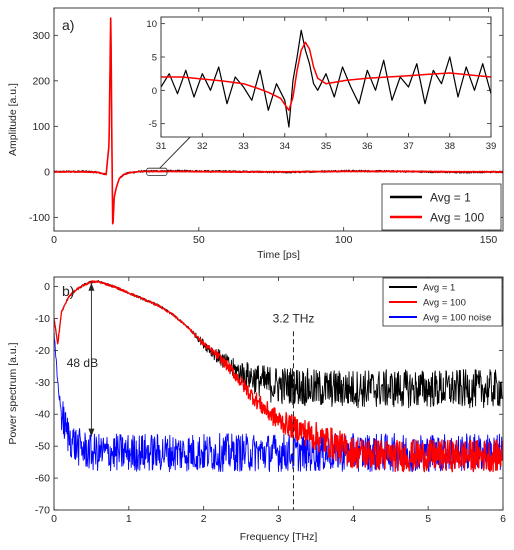  I want to click on y-tick-label: -20, so click(42, 351).